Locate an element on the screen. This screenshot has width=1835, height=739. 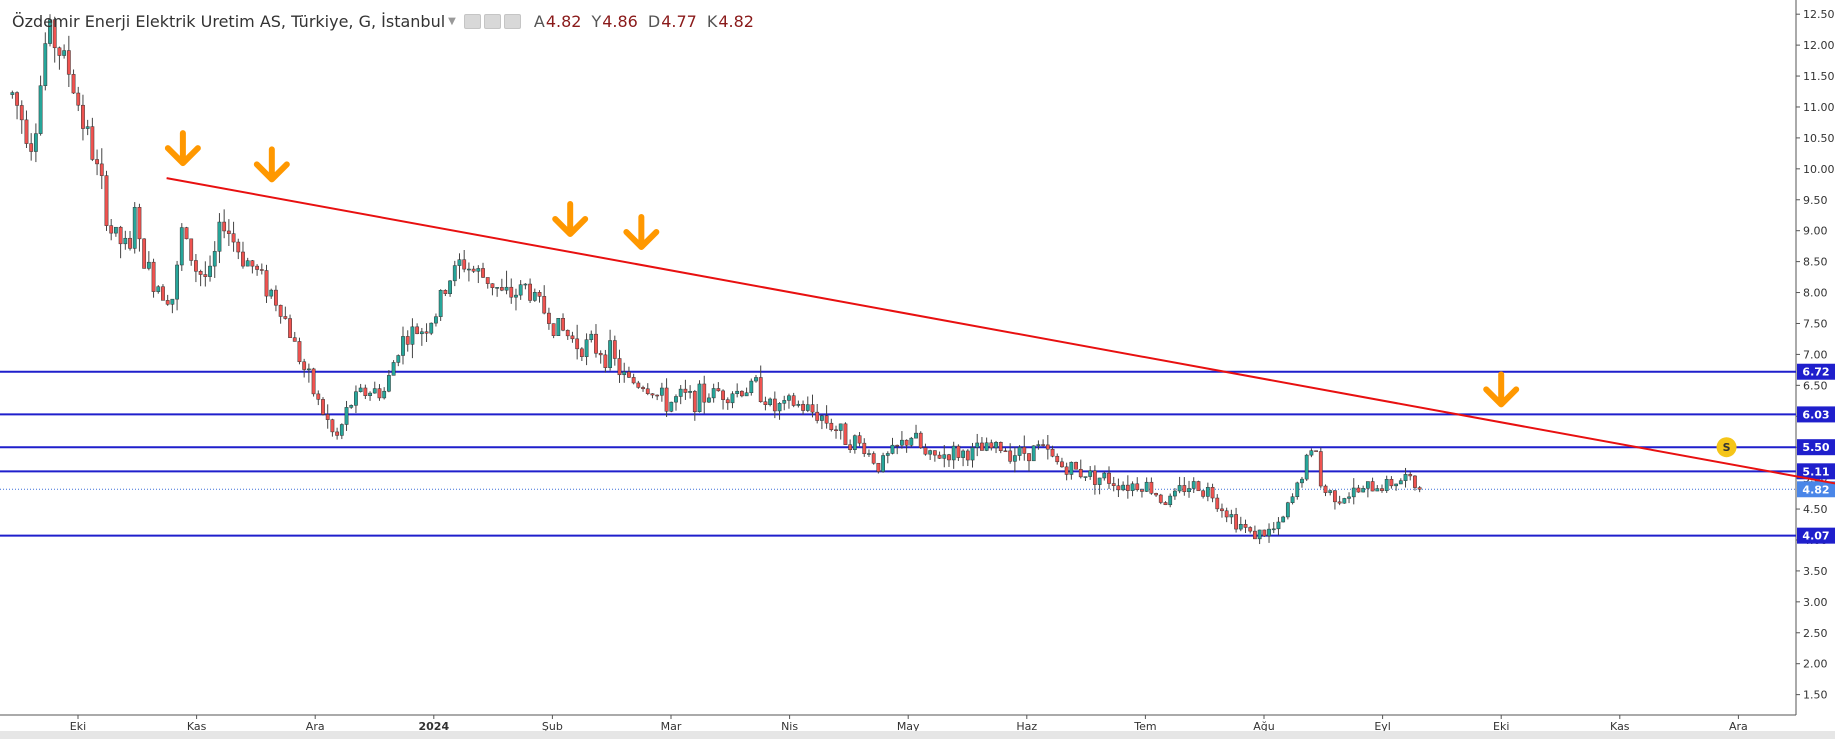
time-tick-label: Haz is located at coordinates (1026, 726).